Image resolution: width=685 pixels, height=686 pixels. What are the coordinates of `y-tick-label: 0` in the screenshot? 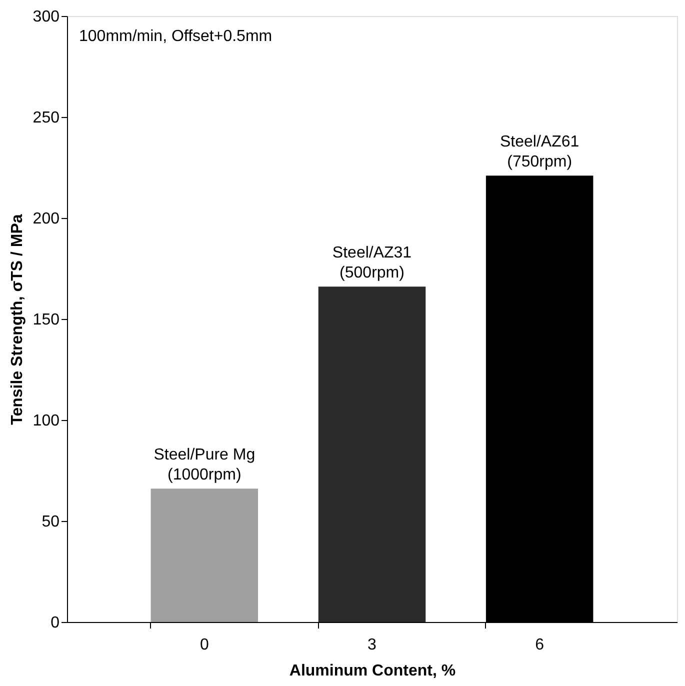 It's located at (55, 623).